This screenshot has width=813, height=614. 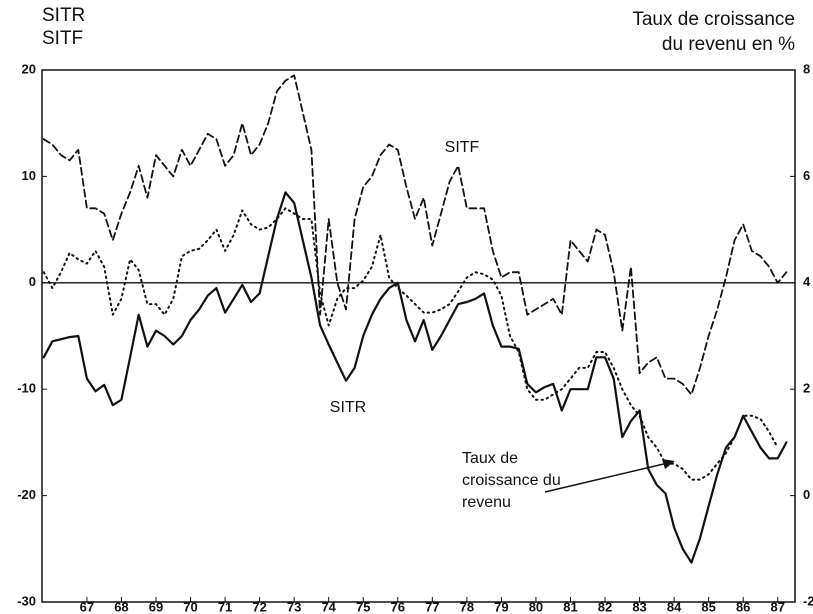 I want to click on annotation: Taux de, so click(x=490, y=458).